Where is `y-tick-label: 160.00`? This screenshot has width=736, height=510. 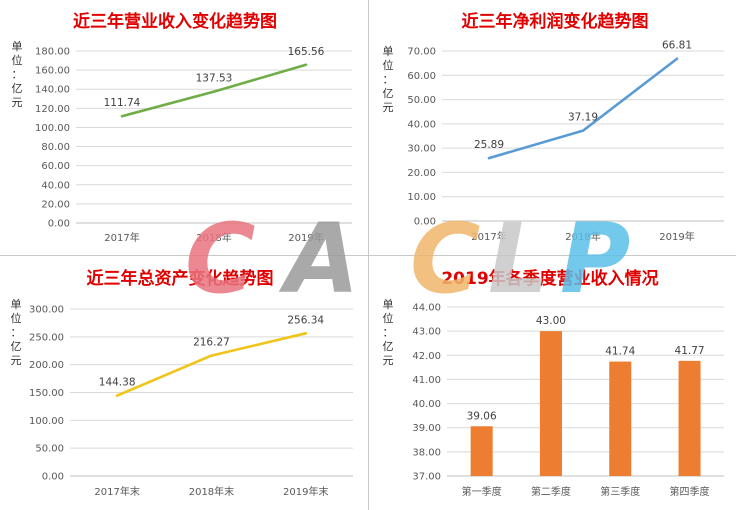
y-tick-label: 160.00 is located at coordinates (52, 71).